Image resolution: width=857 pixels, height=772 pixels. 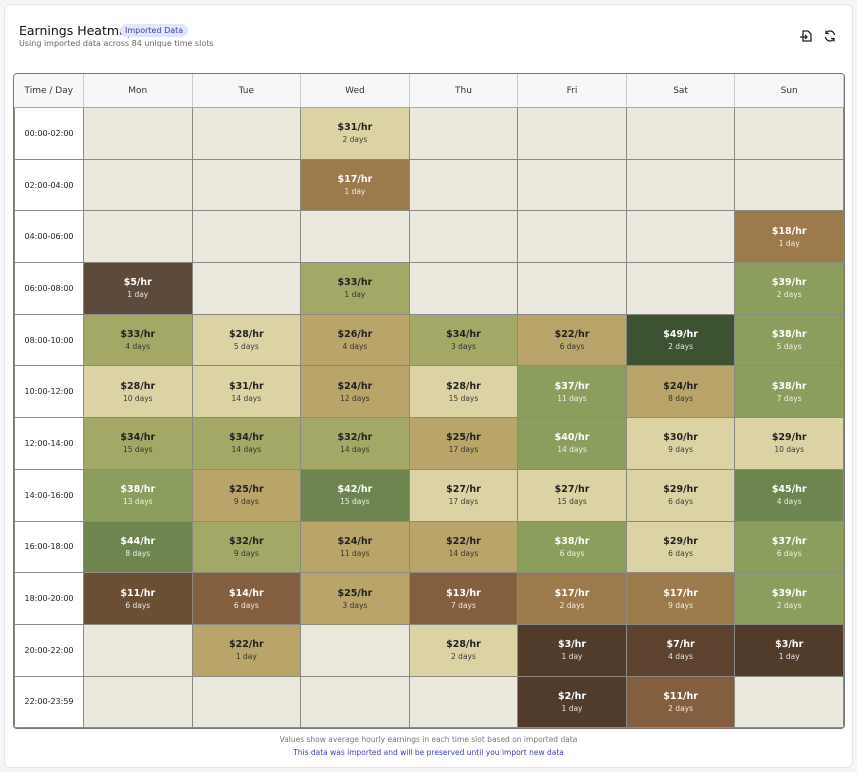 What do you see at coordinates (789, 398) in the screenshot?
I see `cell-days: 7 days` at bounding box center [789, 398].